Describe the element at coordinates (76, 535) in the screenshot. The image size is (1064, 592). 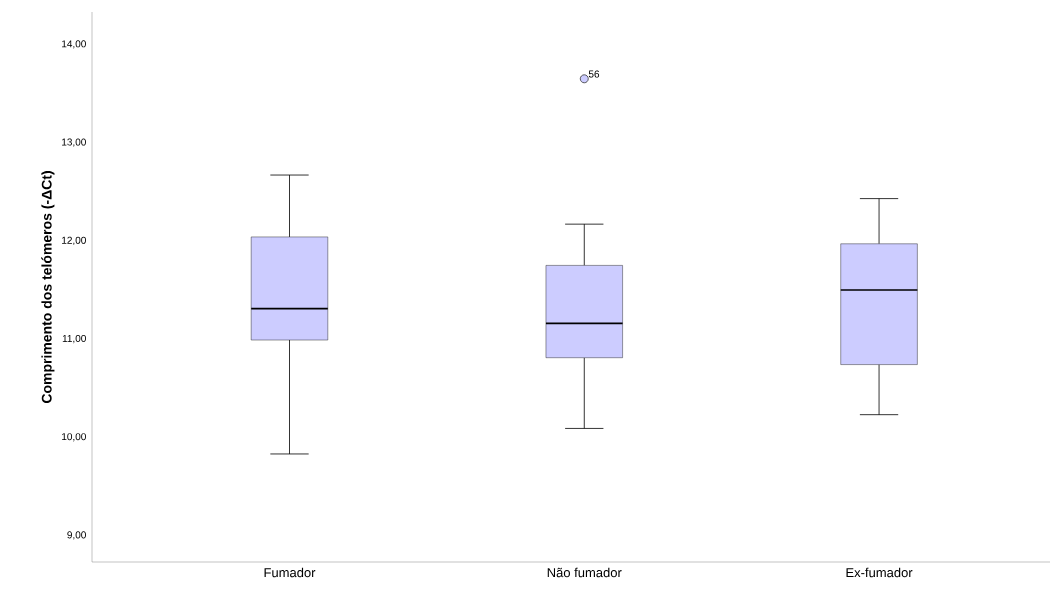
I see `y-tick-label: 9,00` at that location.